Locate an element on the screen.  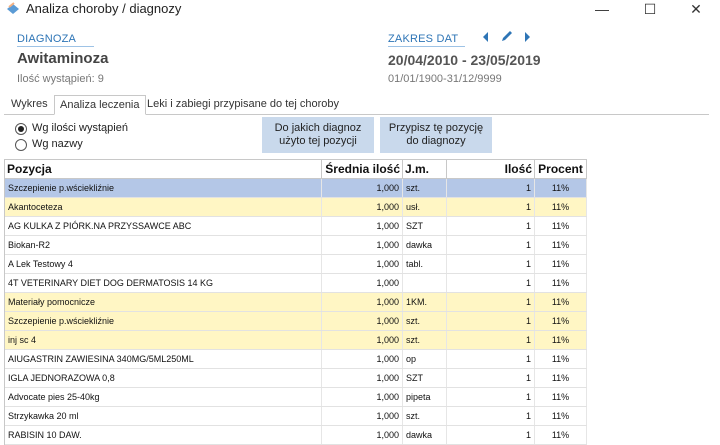
date-range-main: 20/04/2010 - 23/05/2019 is located at coordinates (464, 60).